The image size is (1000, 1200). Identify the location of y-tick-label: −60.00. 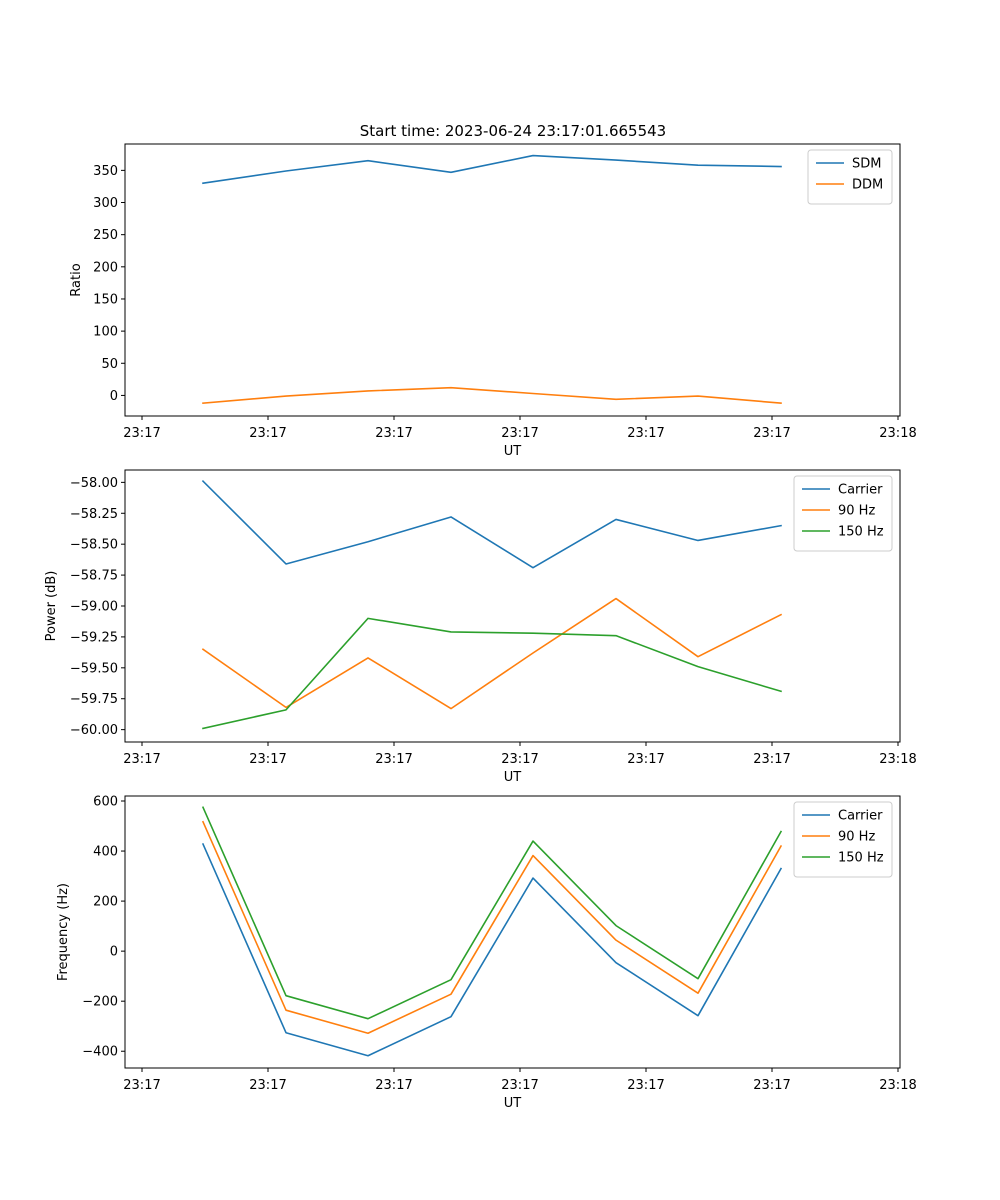
(94, 730).